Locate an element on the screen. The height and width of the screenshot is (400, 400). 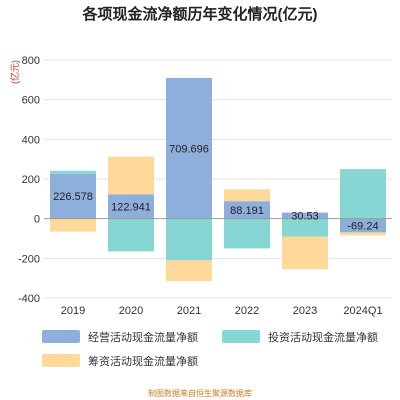
x-tick-label: 2020 is located at coordinates (131, 311).